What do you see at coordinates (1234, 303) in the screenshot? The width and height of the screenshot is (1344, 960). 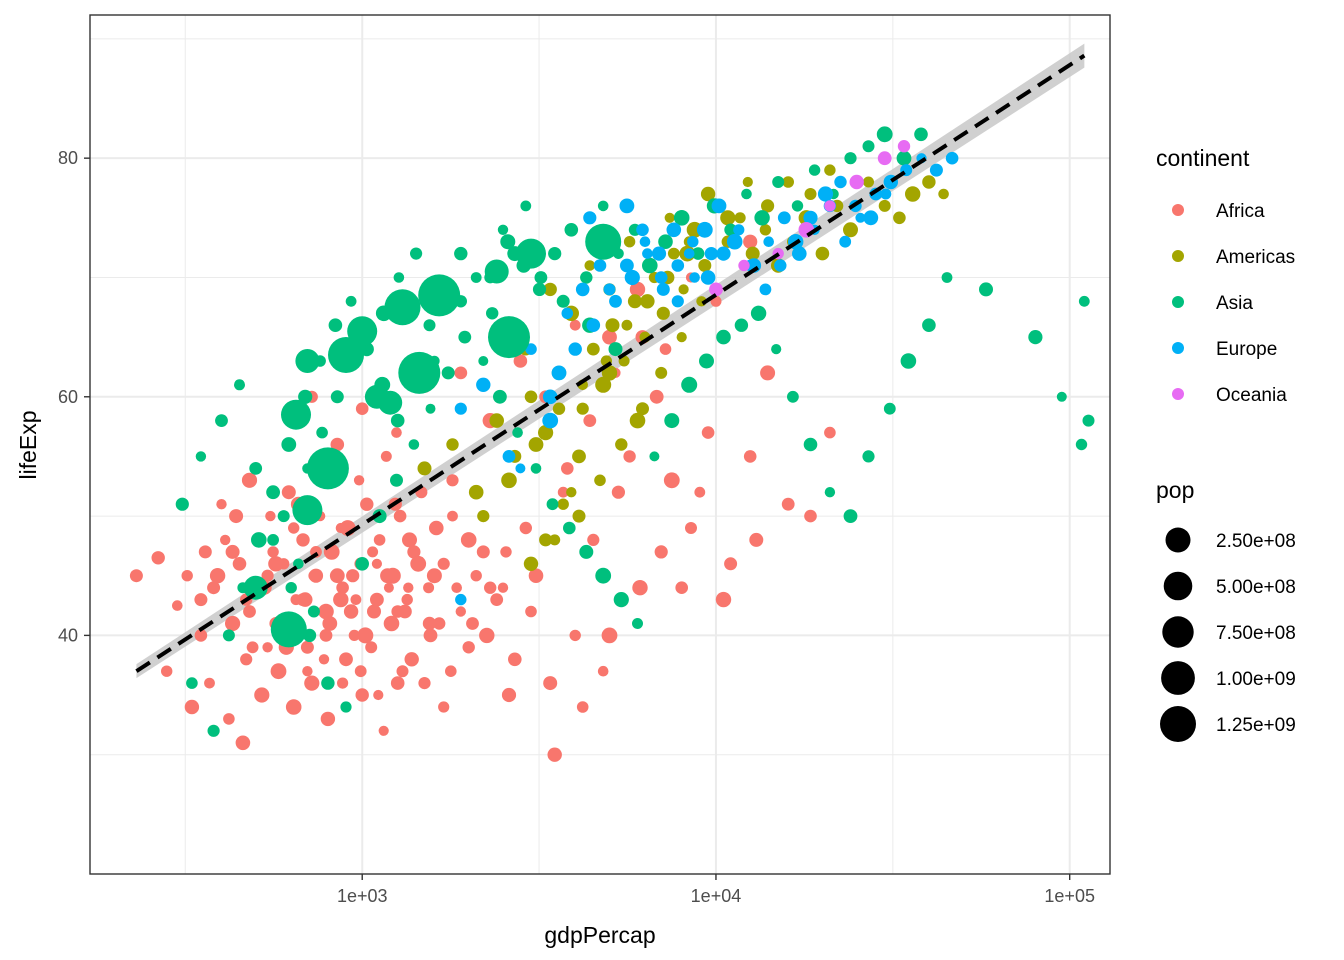 I see `legend-label-asia: Asia` at bounding box center [1234, 303].